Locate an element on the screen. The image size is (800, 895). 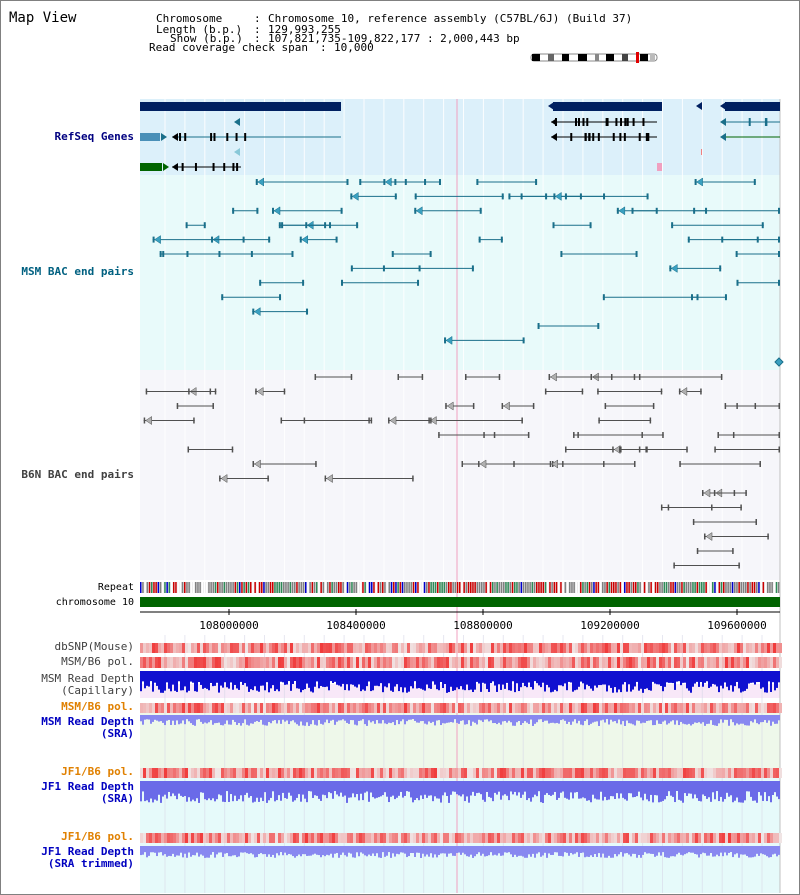
bac-end-marker is located at coordinates (277, 211).